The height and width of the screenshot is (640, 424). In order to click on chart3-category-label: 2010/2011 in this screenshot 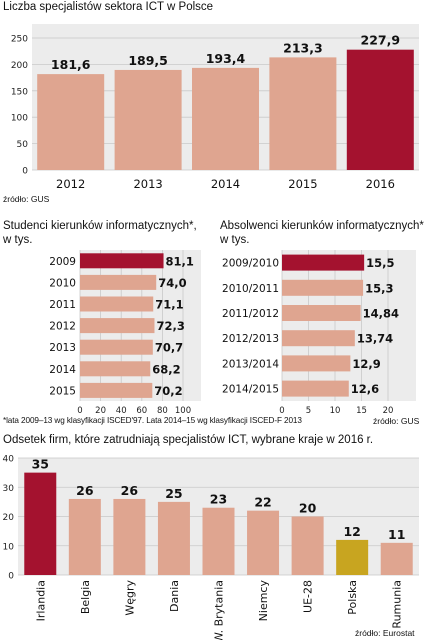, I will do `click(250, 289)`.